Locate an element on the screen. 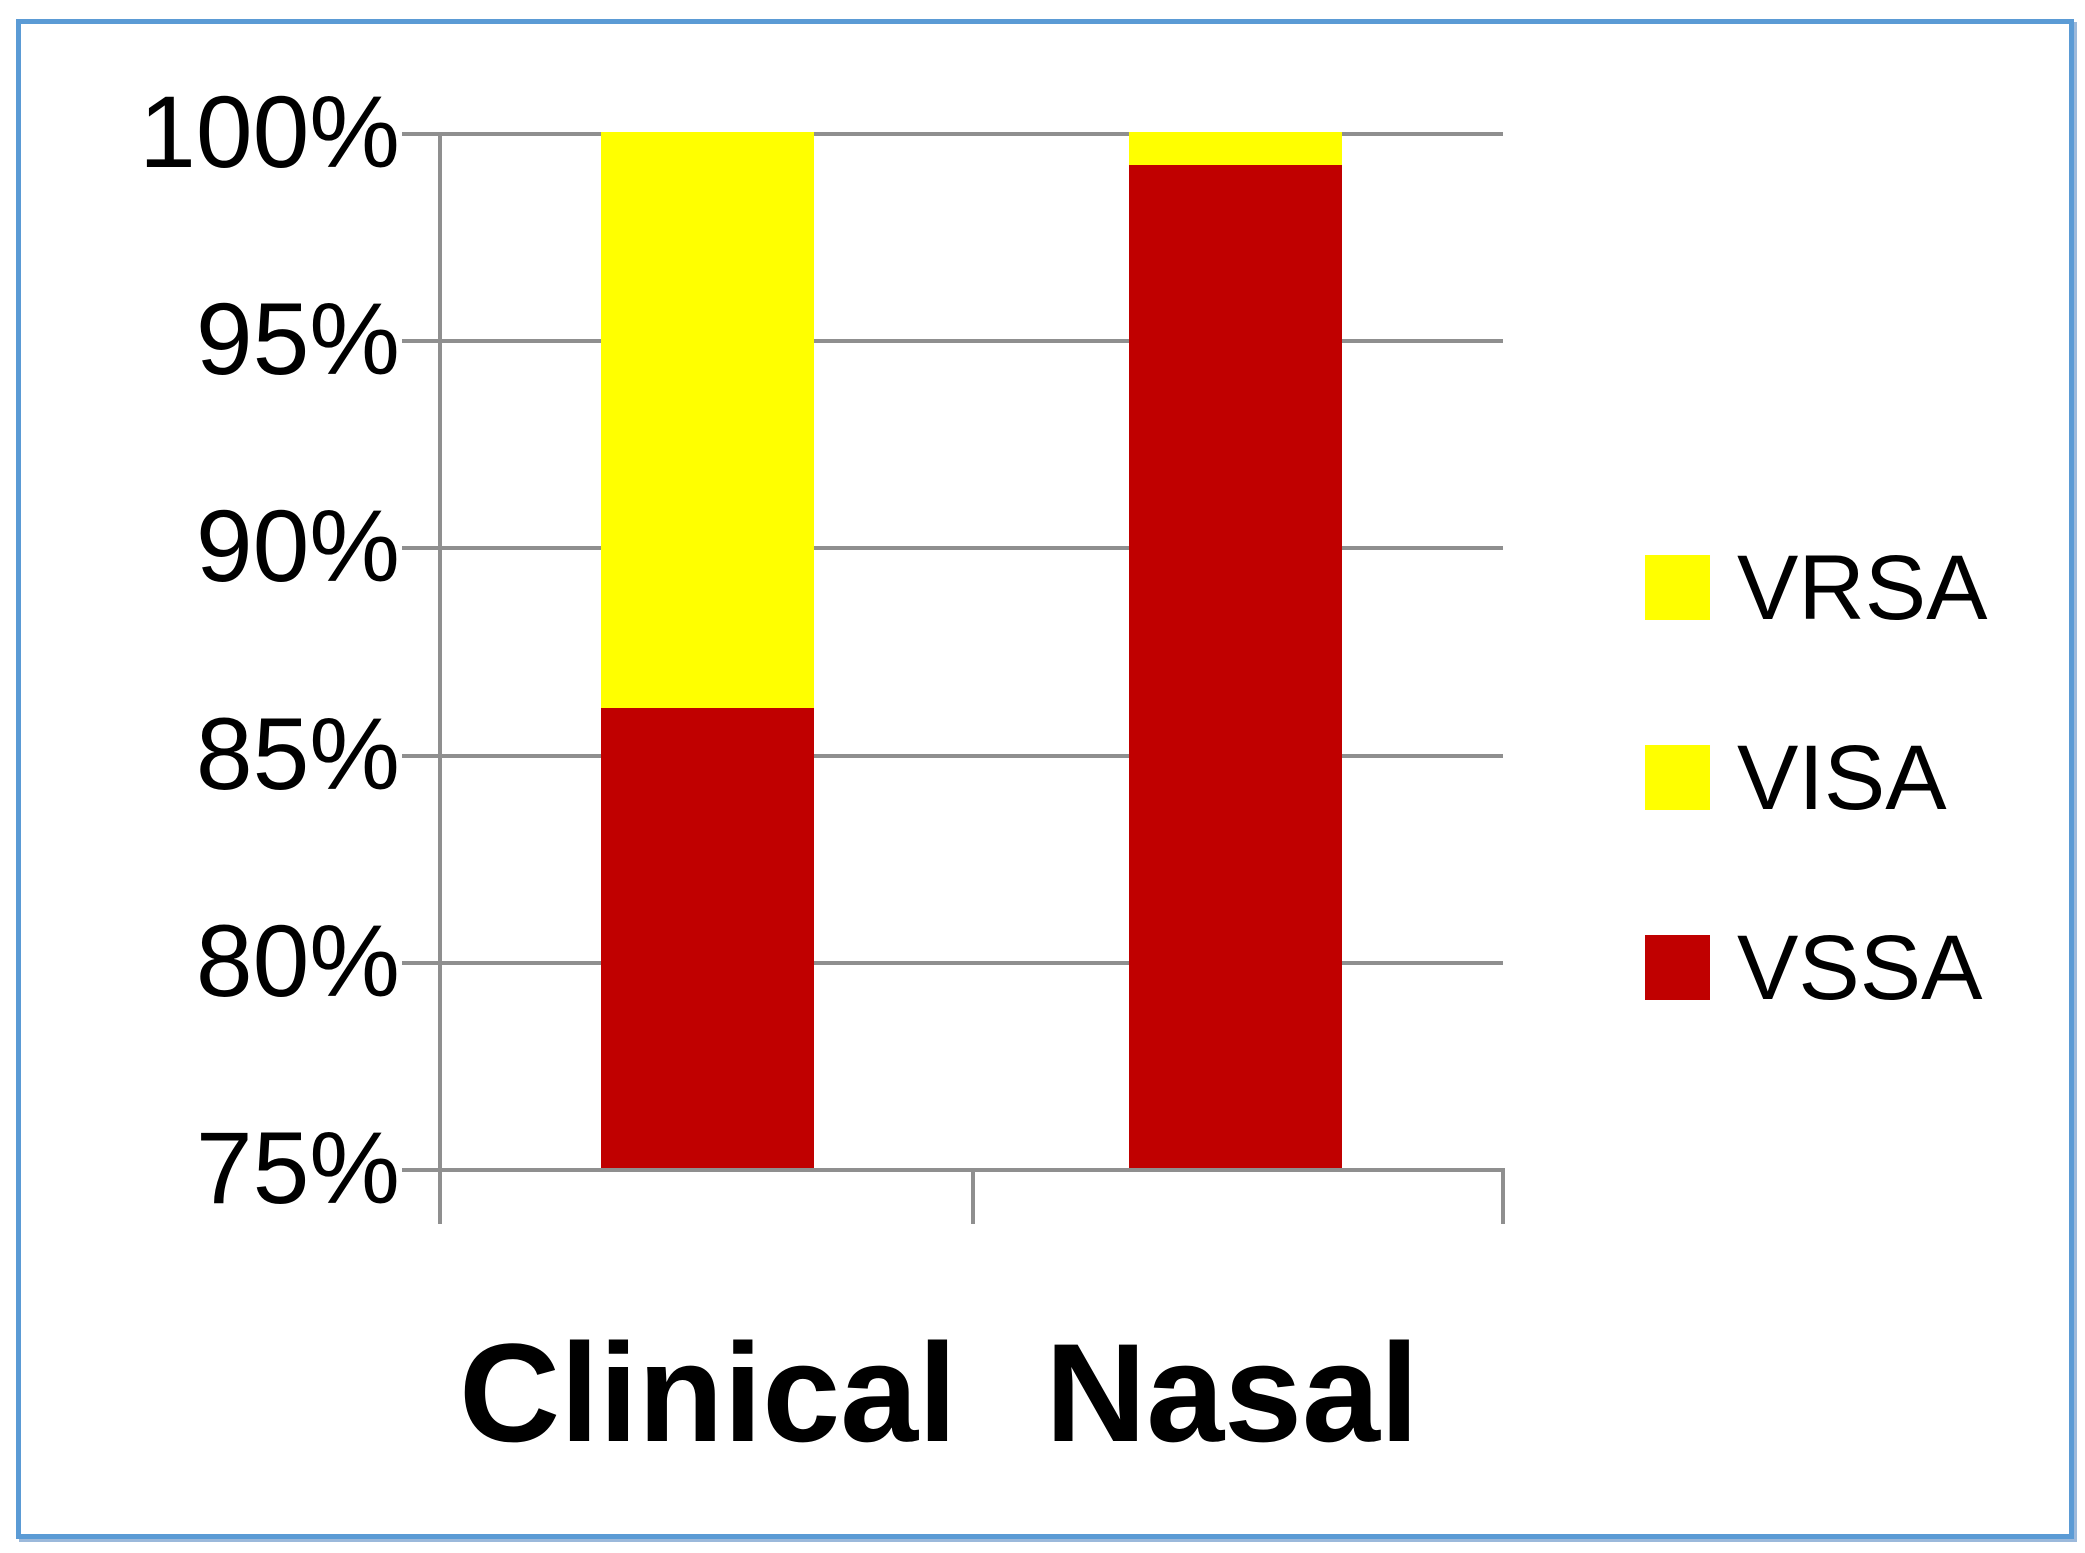 This screenshot has height=1553, width=2085. y-tick-label-75: 75% is located at coordinates (297, 1168).